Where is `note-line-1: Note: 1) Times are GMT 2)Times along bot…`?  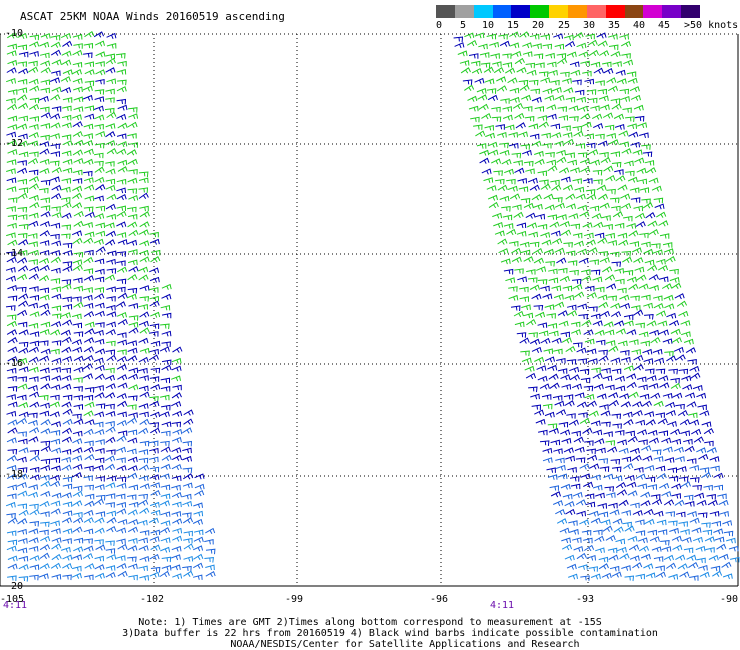 note-line-1: Note: 1) Times are GMT 2)Times along bot… is located at coordinates (370, 622).